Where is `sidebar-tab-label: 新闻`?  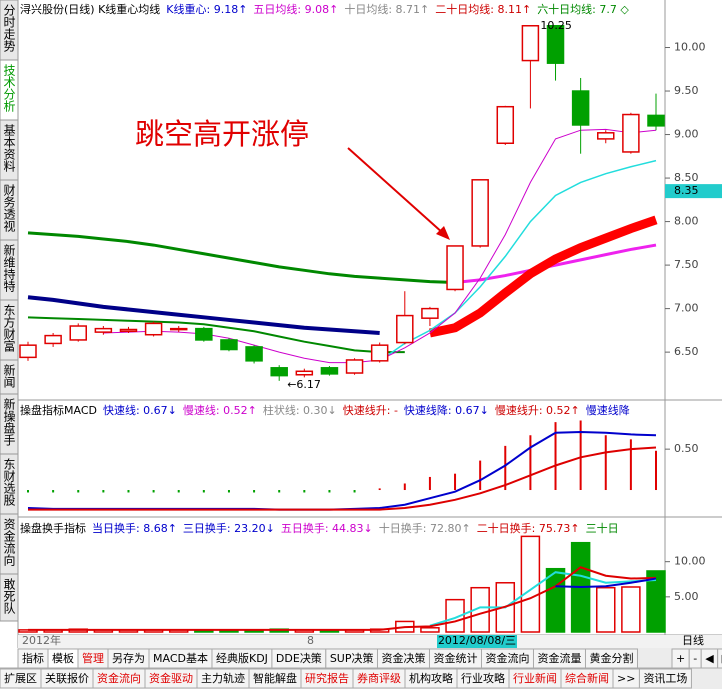
sidebar-tab-label: 新闻 is located at coordinates (9, 375).